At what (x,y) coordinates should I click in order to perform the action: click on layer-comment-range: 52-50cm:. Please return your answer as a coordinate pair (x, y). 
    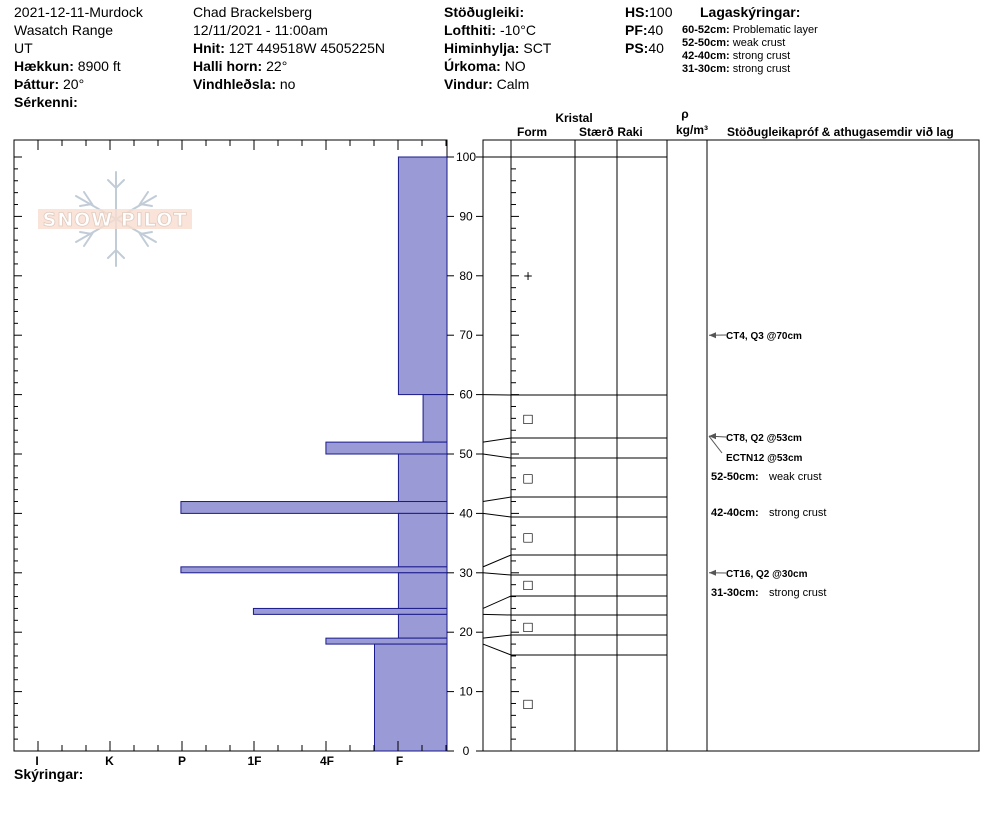
    Looking at the image, I should click on (735, 477).